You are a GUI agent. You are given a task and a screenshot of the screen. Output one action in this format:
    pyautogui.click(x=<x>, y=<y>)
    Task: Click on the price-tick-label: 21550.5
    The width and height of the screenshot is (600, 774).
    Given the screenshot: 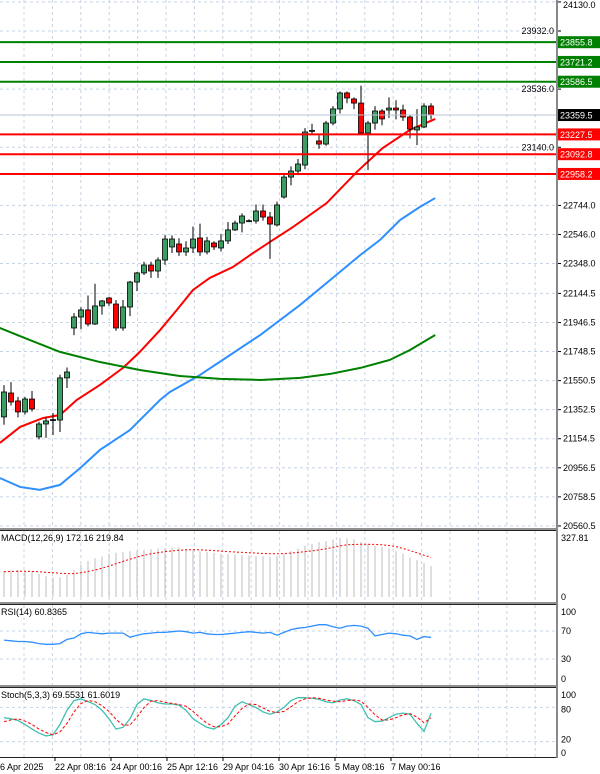 What is the action you would take?
    pyautogui.click(x=579, y=381)
    